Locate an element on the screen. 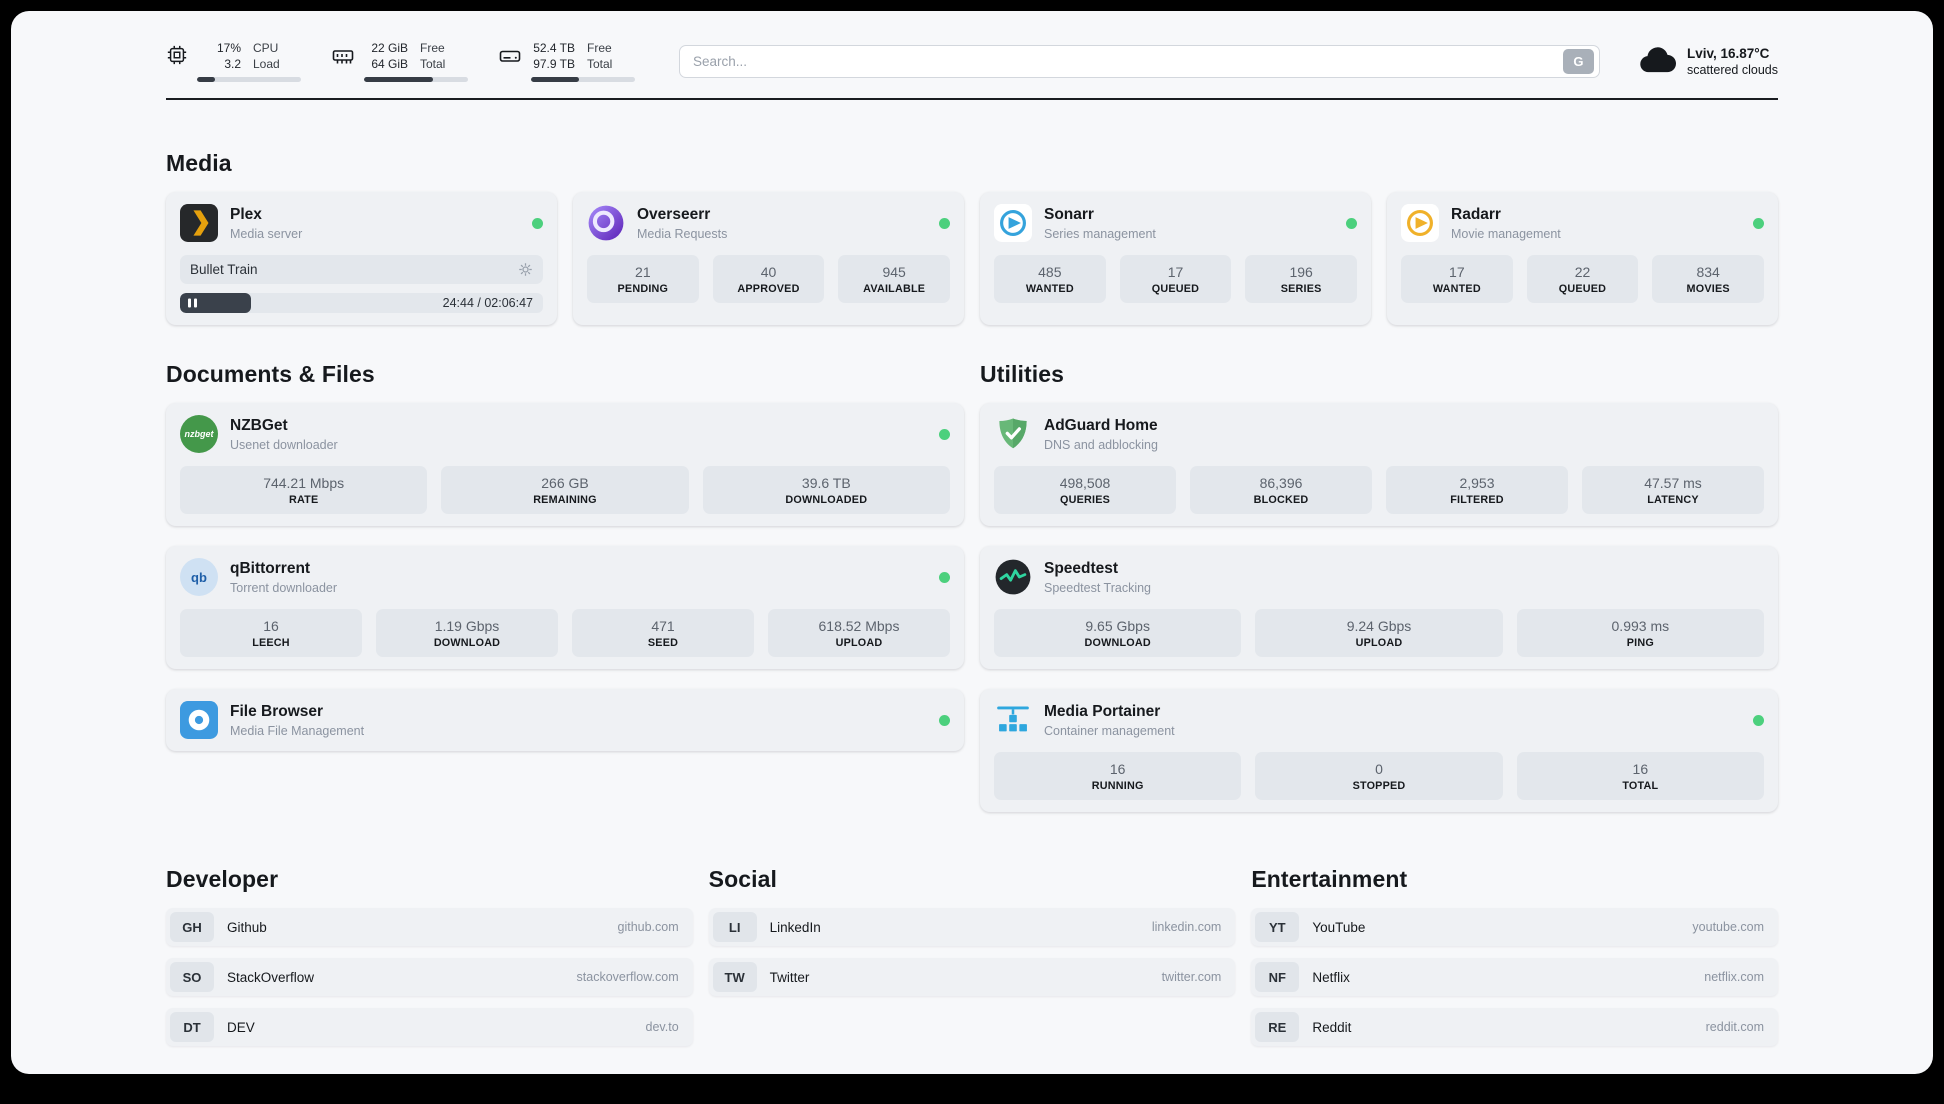 Image resolution: width=1944 pixels, height=1104 pixels. service-card-filebrowser: File Browser Media File Management is located at coordinates (565, 720).